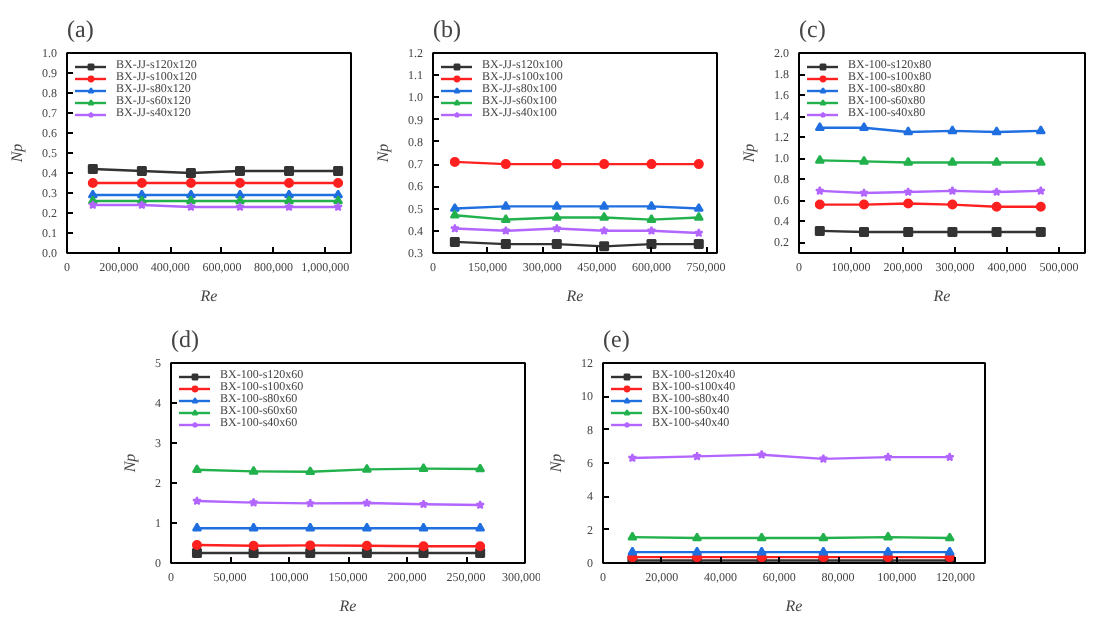 Image resolution: width=1100 pixels, height=624 pixels. Describe the element at coordinates (616, 339) in the screenshot. I see `chart-title: (e)` at that location.